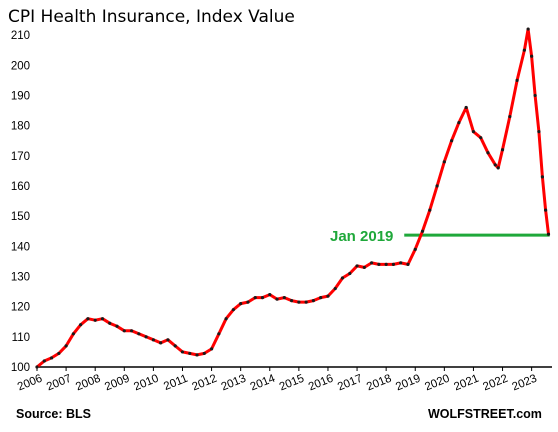 The height and width of the screenshot is (432, 558). I want to click on x-tick-label: 2007, so click(59, 383).